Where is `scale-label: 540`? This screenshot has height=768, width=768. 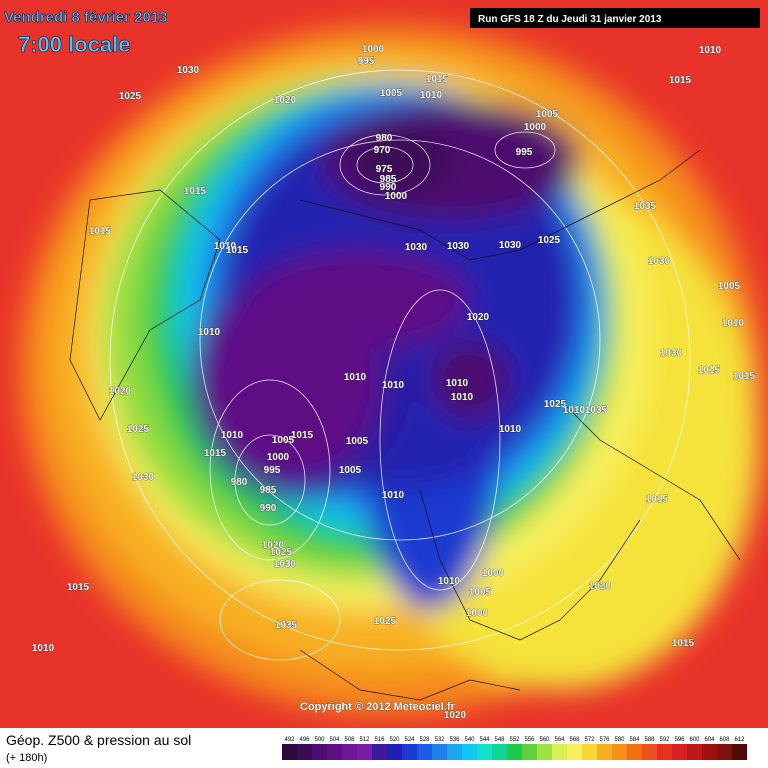 scale-label: 540 is located at coordinates (469, 740).